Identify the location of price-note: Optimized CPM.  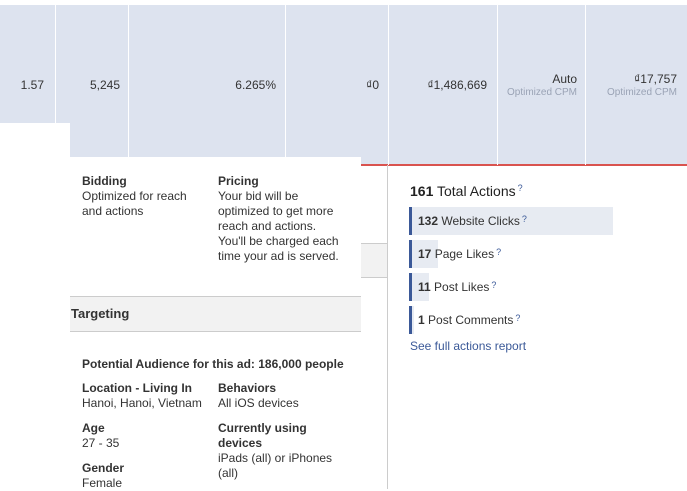
(641, 92).